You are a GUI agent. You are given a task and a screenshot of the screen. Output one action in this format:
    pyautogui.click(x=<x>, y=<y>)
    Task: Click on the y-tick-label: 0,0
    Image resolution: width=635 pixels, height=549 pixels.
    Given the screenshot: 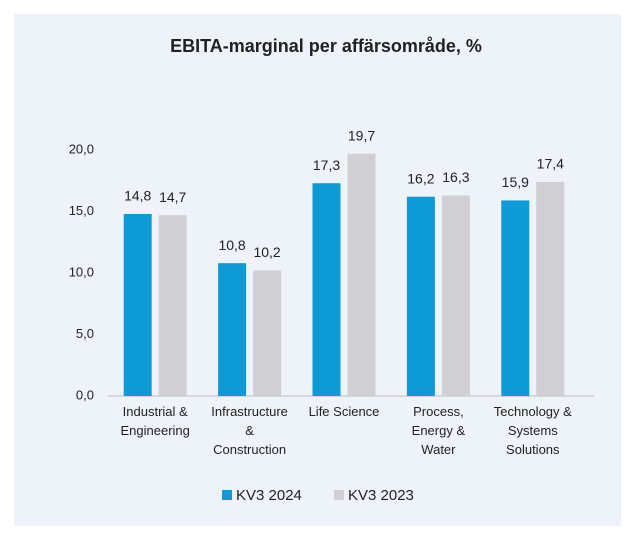 What is the action you would take?
    pyautogui.click(x=85, y=394)
    